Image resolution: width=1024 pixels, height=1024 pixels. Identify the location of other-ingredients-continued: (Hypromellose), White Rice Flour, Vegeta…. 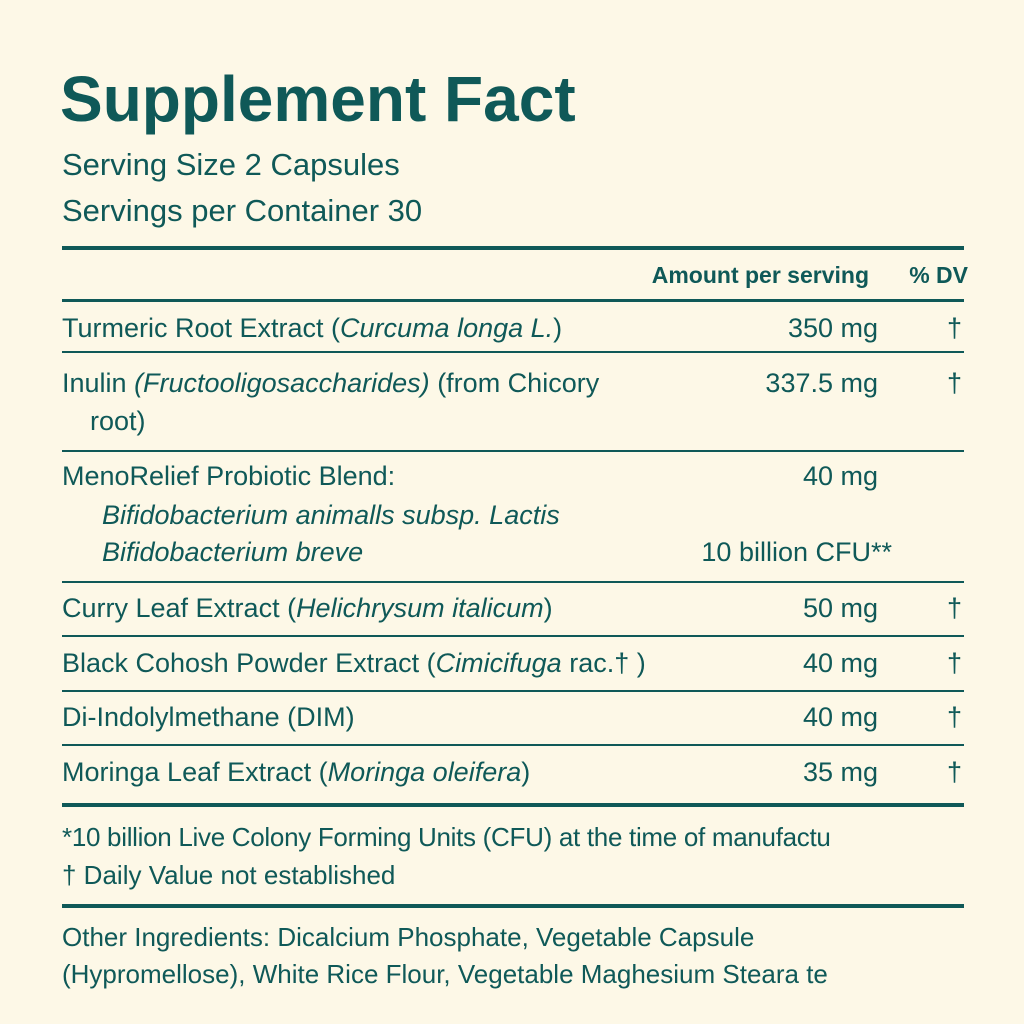
(445, 974).